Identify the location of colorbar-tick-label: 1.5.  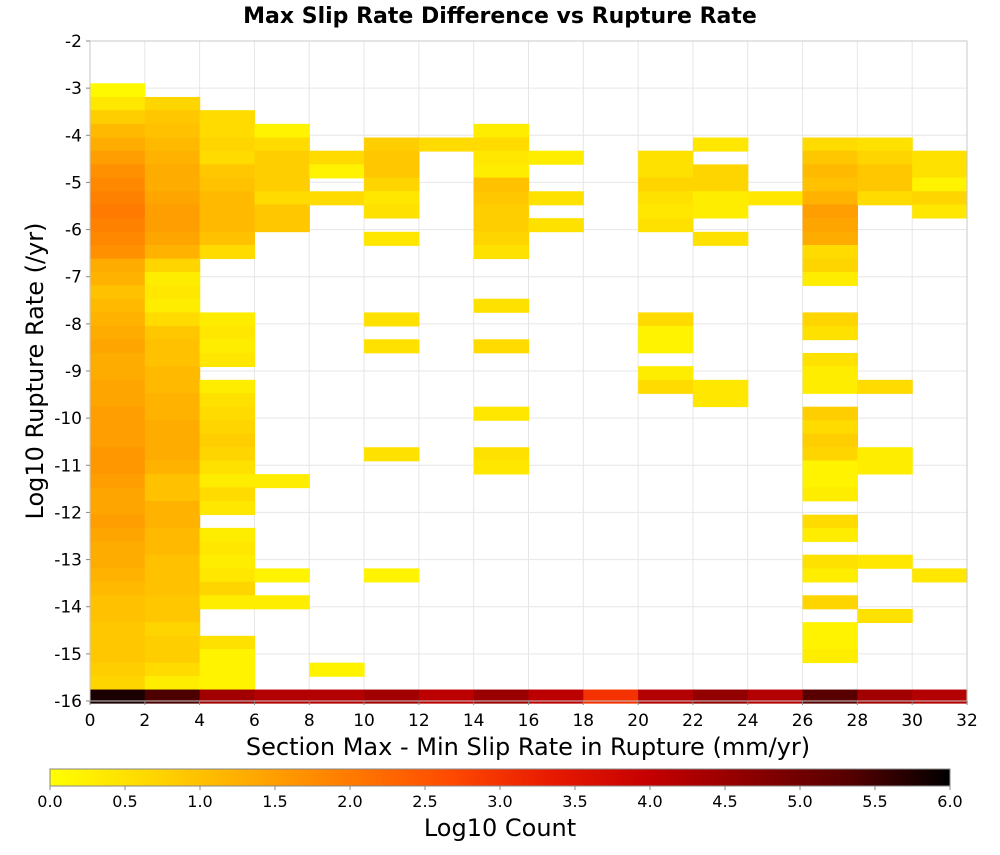
(274, 801).